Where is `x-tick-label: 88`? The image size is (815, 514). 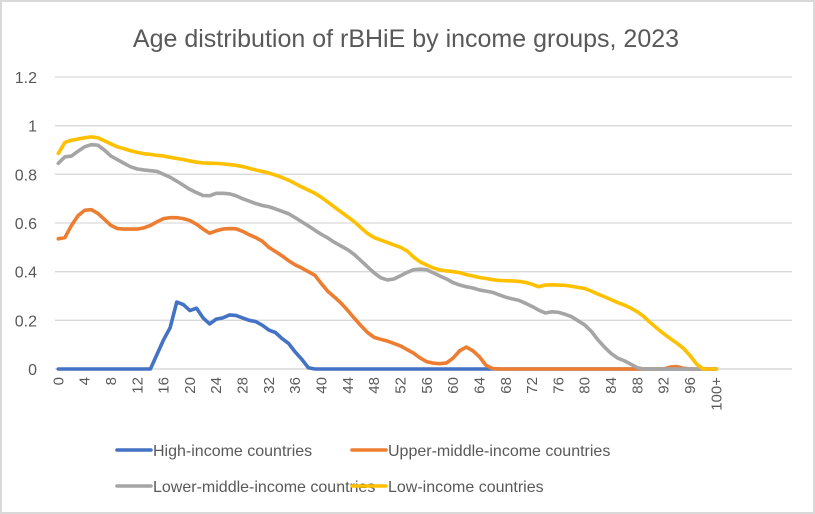 x-tick-label: 88 is located at coordinates (637, 385).